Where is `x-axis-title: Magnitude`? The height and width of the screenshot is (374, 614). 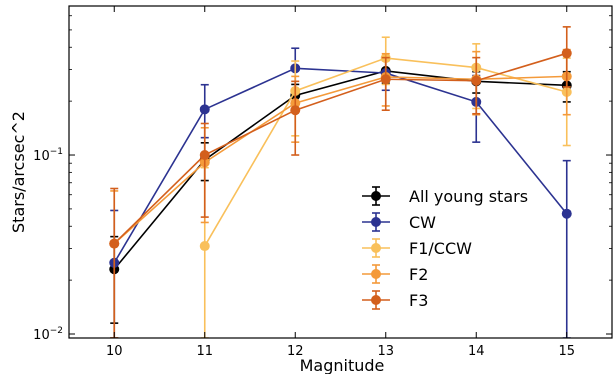 x-axis-title: Magnitude is located at coordinates (342, 365).